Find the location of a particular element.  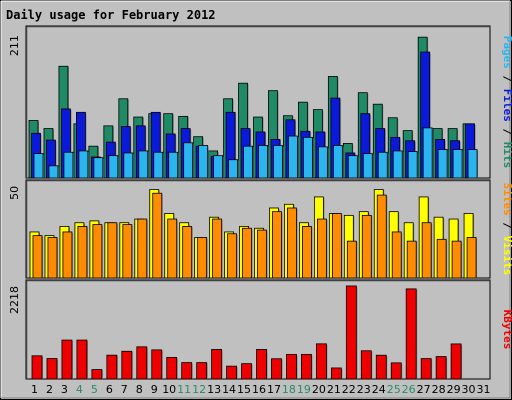

x-tick-label-day-10: 10 is located at coordinates (169, 389).